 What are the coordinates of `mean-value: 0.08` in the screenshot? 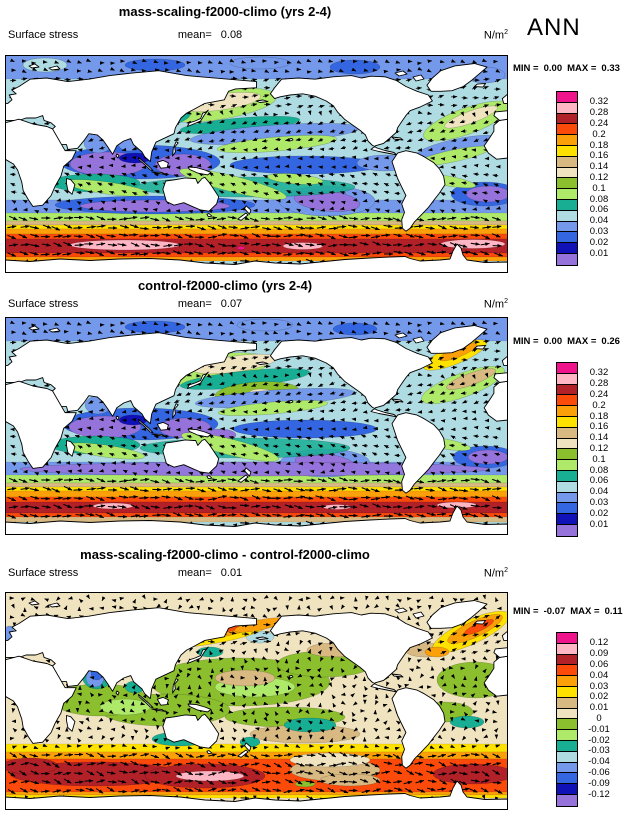 It's located at (231, 35).